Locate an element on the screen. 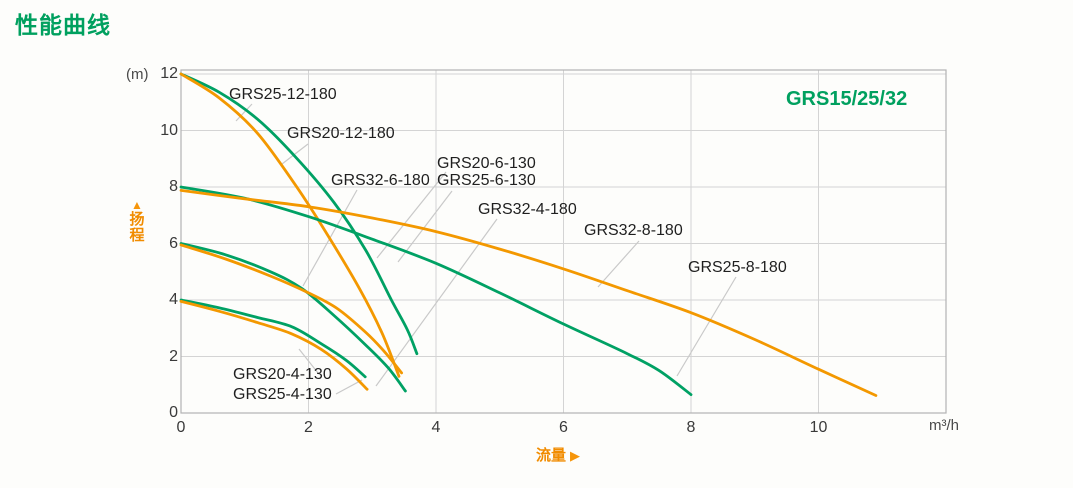 The height and width of the screenshot is (488, 1073). x-tick-2: 2 is located at coordinates (308, 427).